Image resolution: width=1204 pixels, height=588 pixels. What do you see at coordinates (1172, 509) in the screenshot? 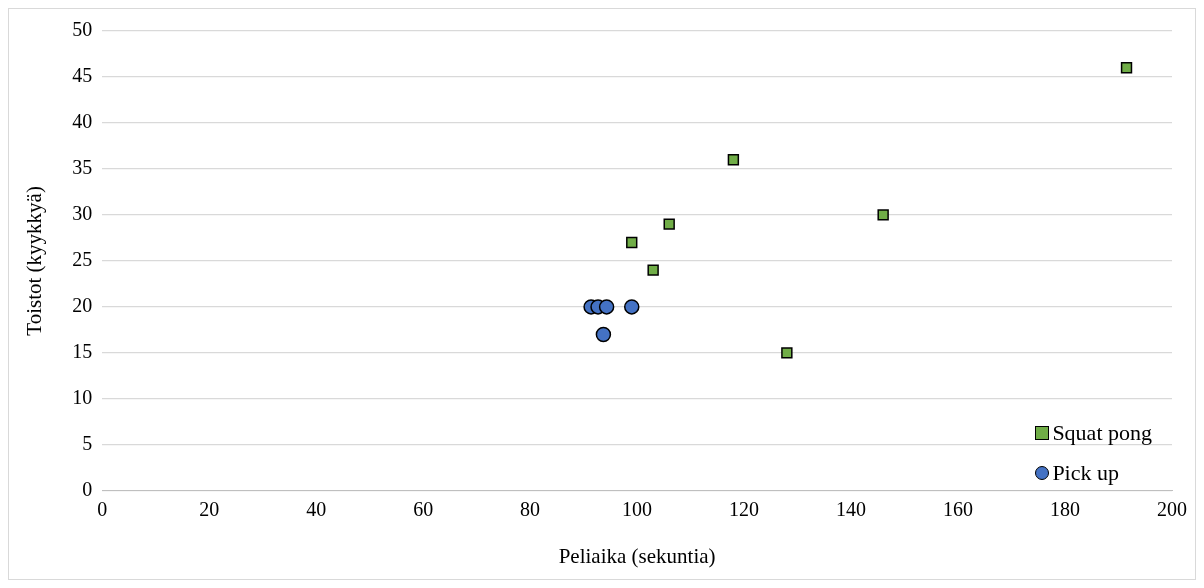
I see `x-tick-label: 200` at bounding box center [1172, 509].